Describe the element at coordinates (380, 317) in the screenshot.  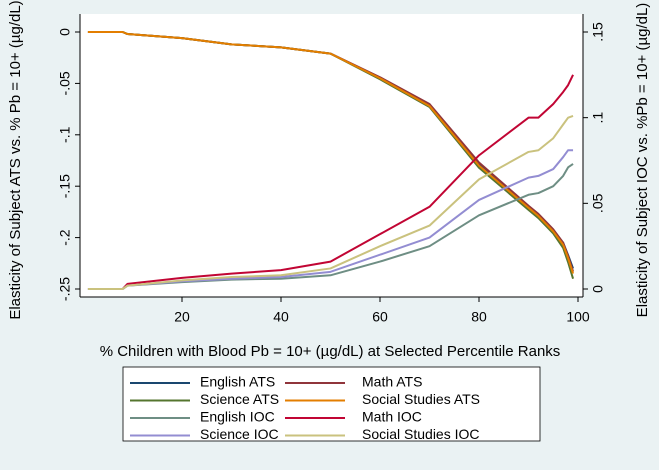
I see `x-tick-label: 60` at that location.